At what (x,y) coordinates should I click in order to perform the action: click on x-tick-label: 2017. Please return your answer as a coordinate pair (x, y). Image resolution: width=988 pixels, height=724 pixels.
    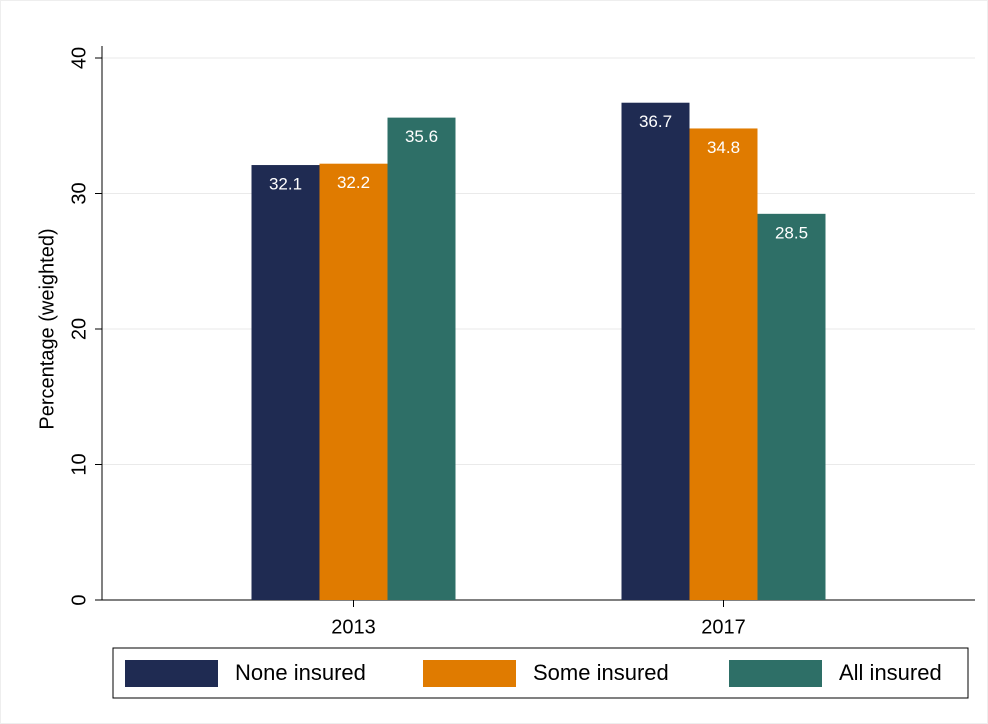
    Looking at the image, I should click on (723, 627).